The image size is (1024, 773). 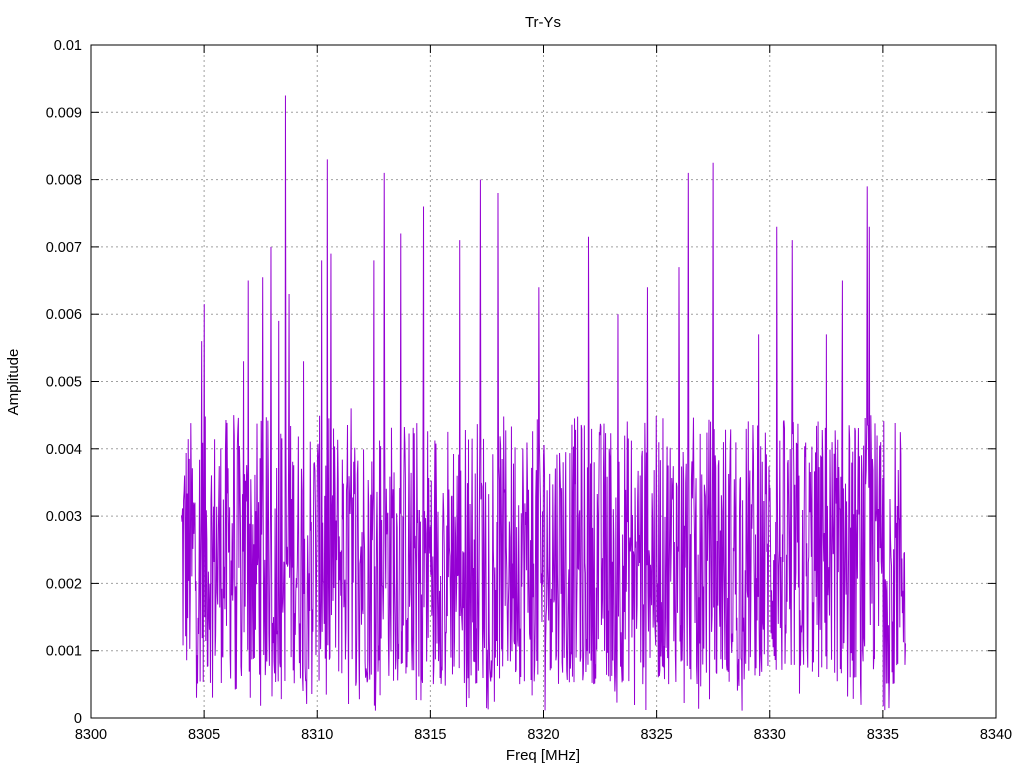 What do you see at coordinates (64, 517) in the screenshot?
I see `y-tick-label: 0.003` at bounding box center [64, 517].